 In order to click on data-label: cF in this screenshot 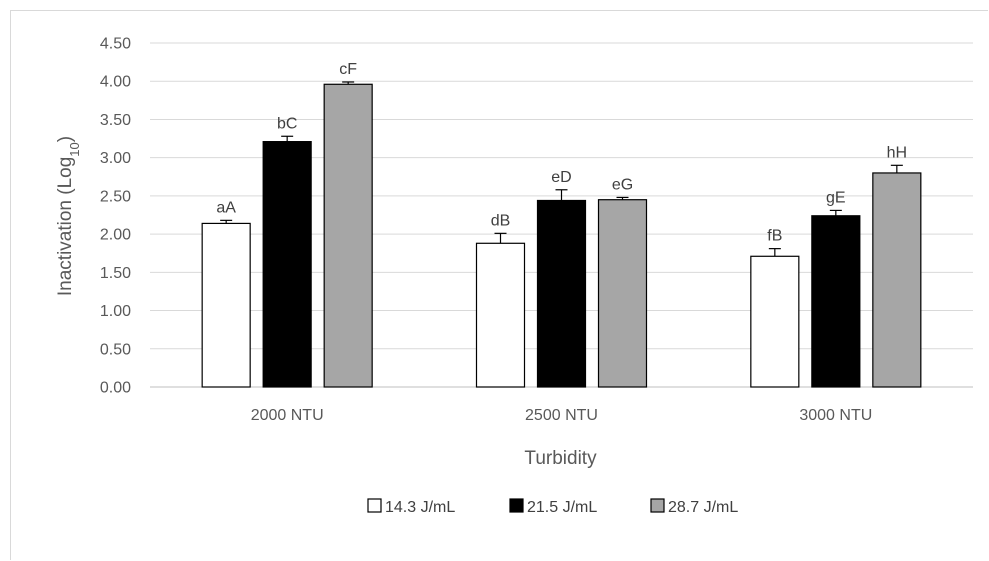, I will do `click(348, 69)`.